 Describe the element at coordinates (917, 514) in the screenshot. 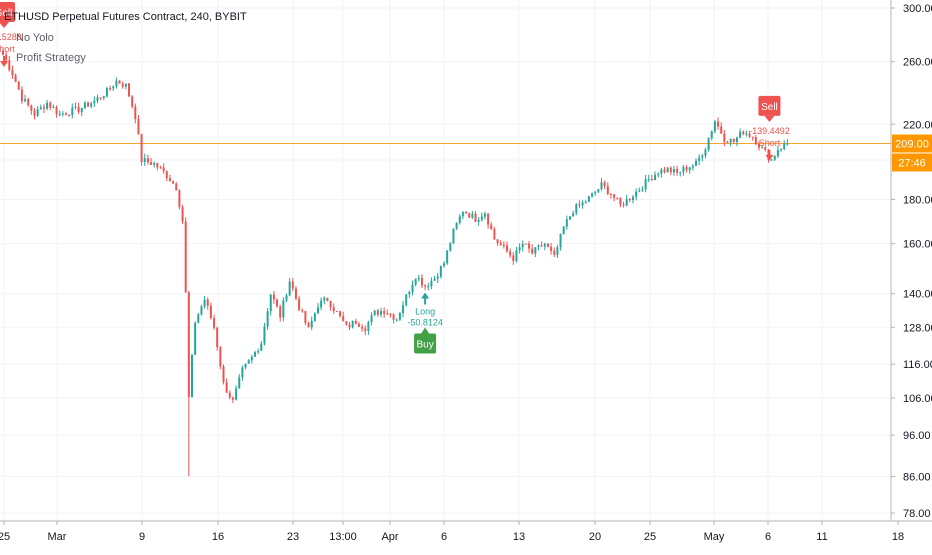

I see `y-tick-label: 78.00` at that location.